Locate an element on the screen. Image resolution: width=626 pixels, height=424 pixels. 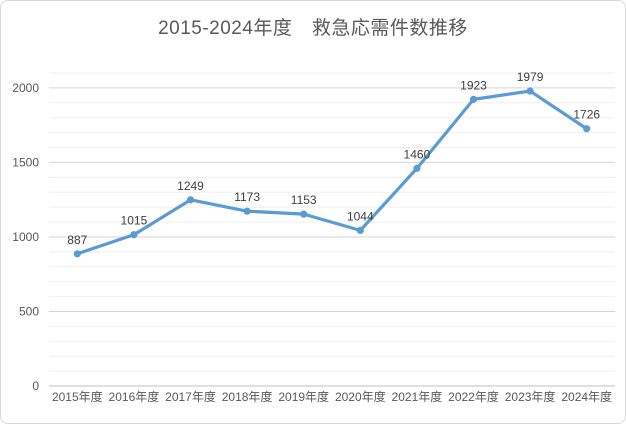
x-axis-category-label: 2023年度 is located at coordinates (530, 396).